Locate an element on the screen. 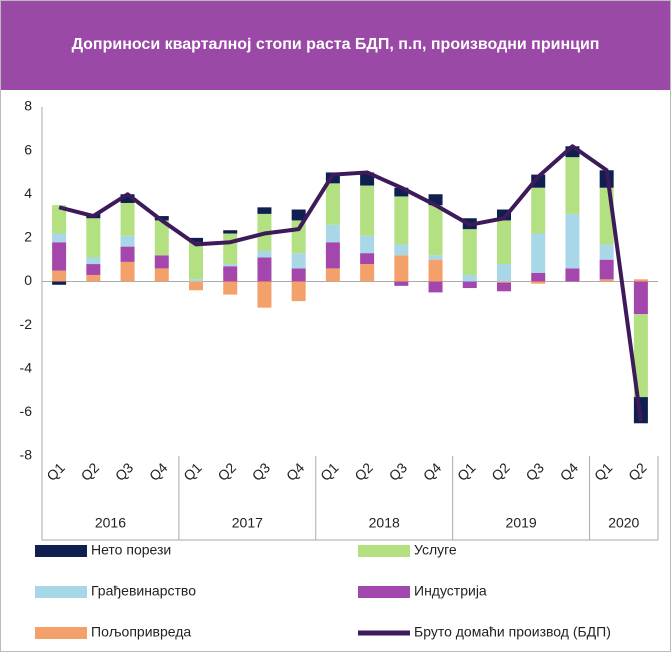 The width and height of the screenshot is (671, 652). legend-label: Бруто домаћи производ (БДП) is located at coordinates (512, 632).